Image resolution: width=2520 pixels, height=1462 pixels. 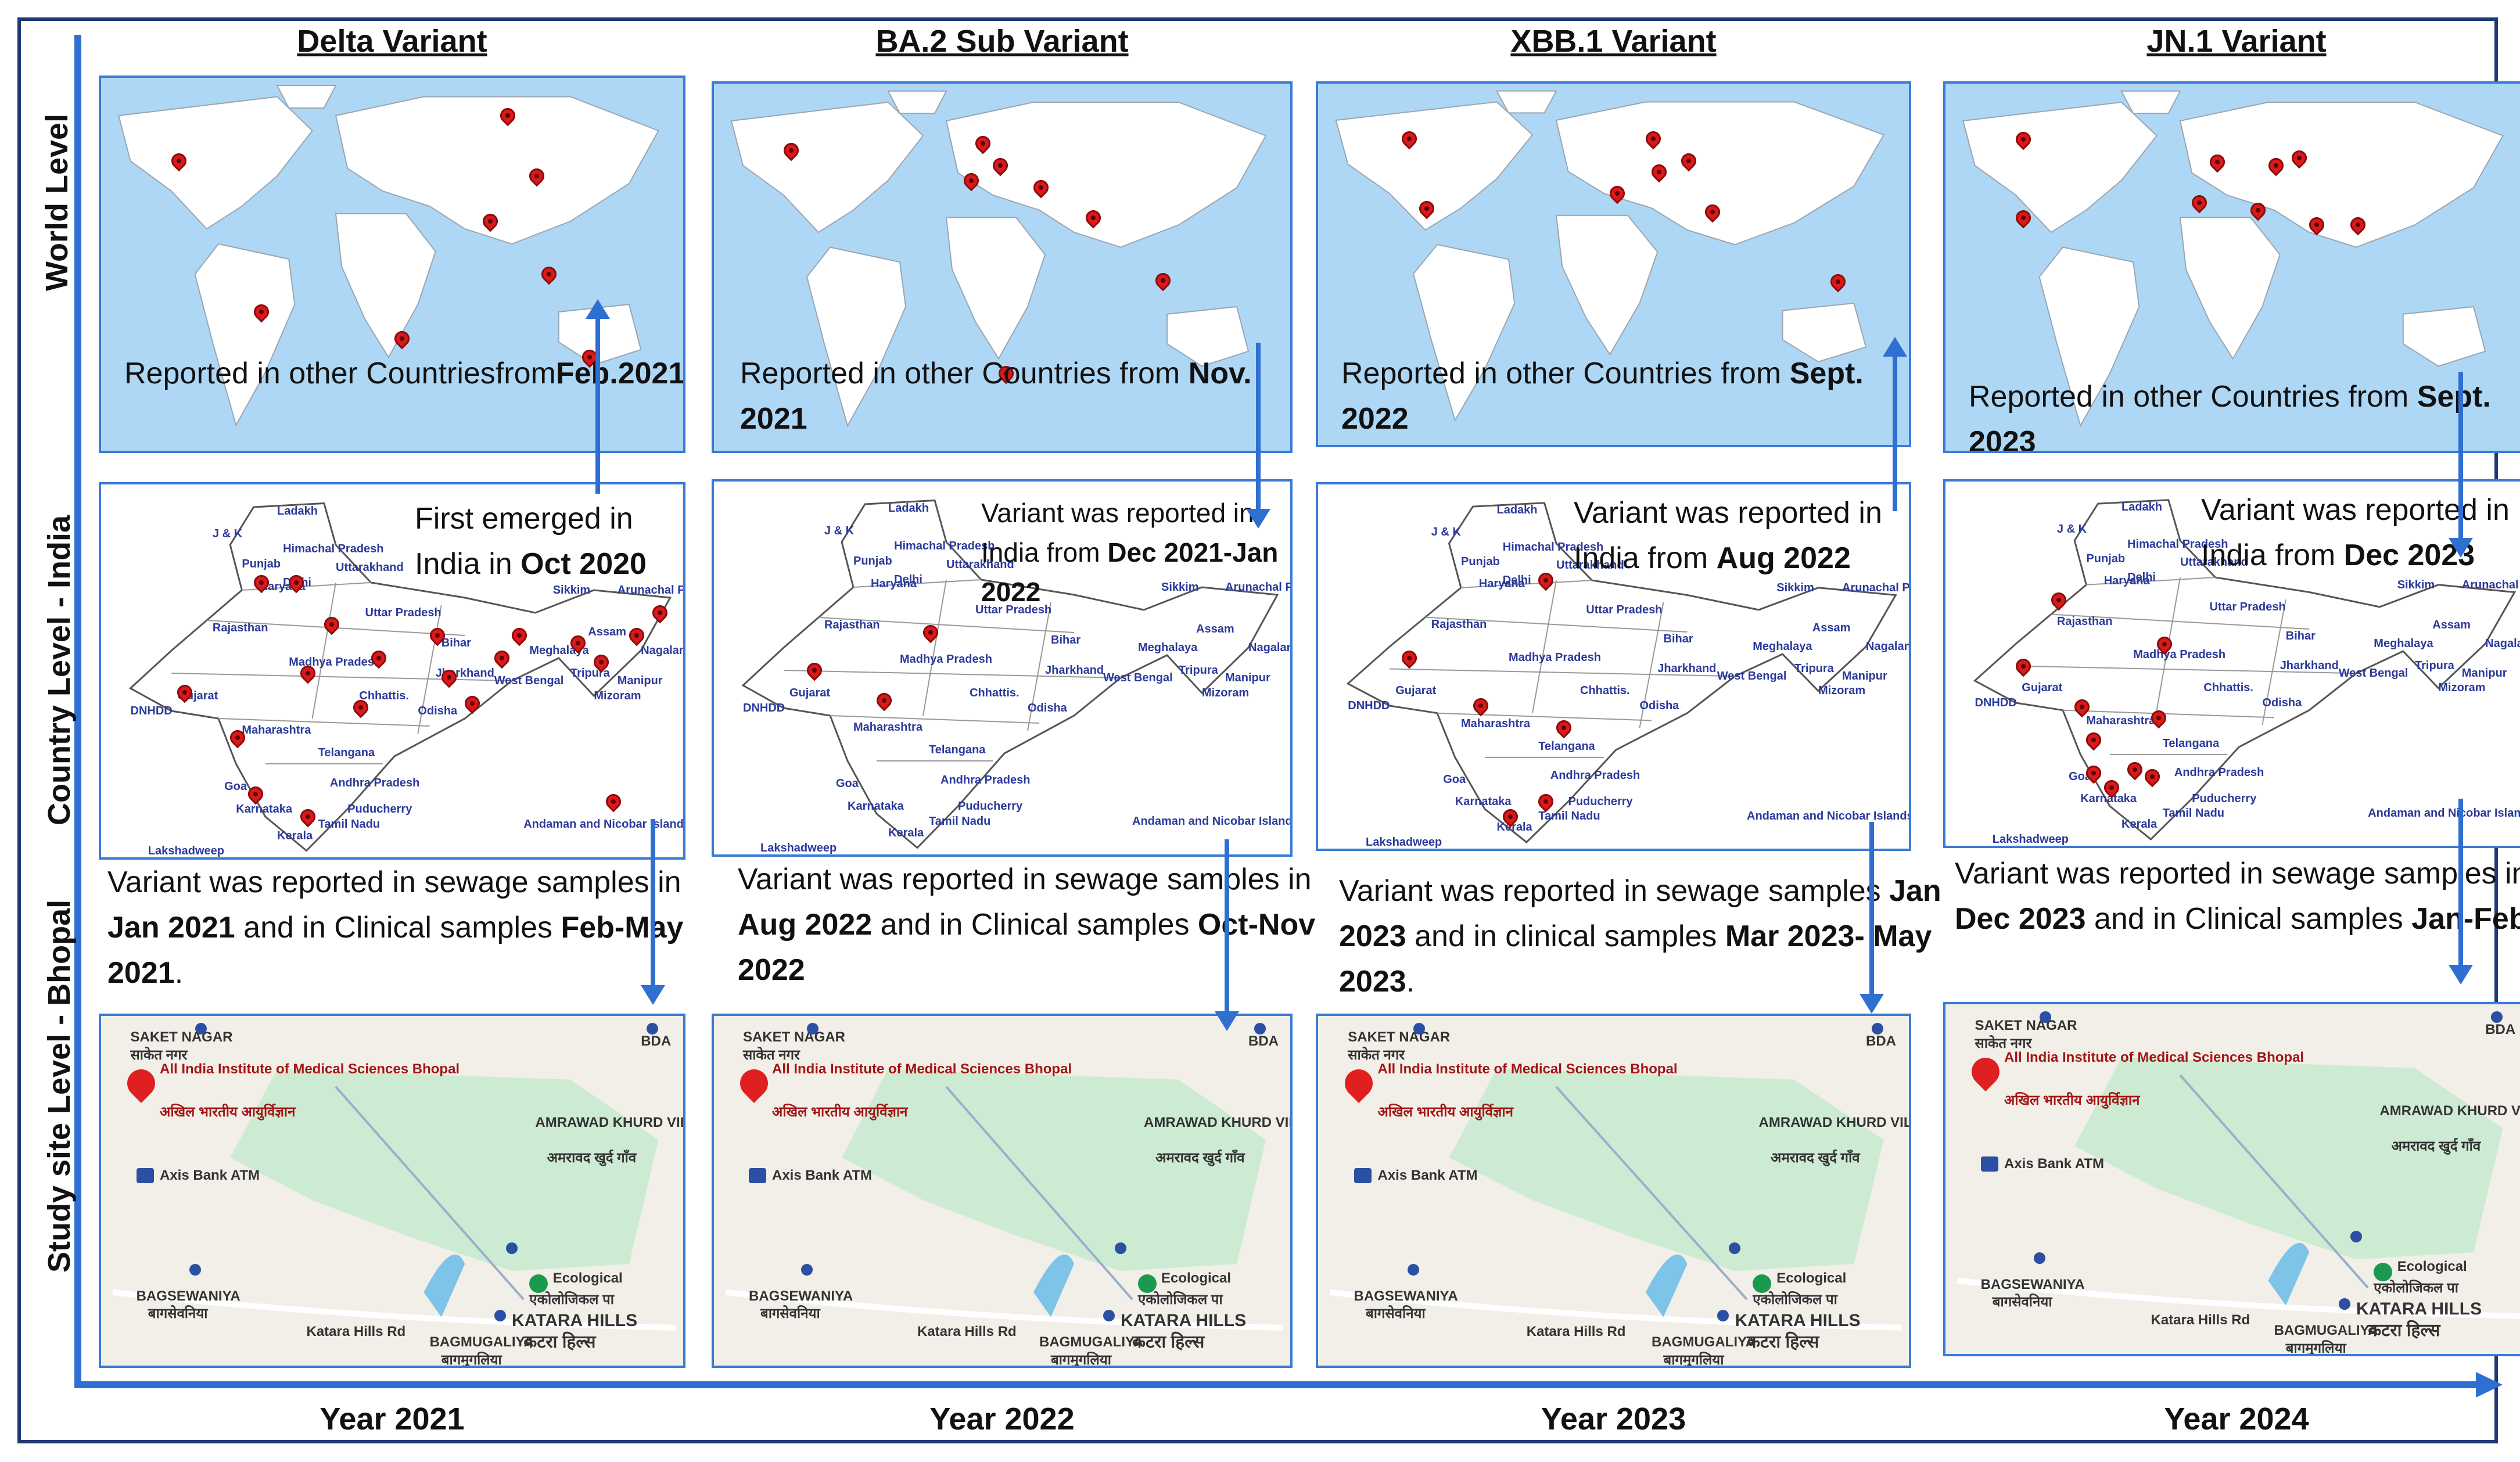 I want to click on state-label: Bihar, so click(x=2301, y=636).